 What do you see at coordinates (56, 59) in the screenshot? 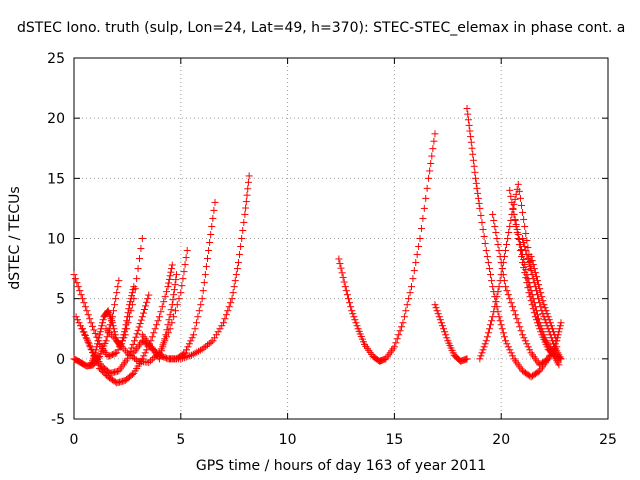
I see `y-tick-label: 25` at bounding box center [56, 59].